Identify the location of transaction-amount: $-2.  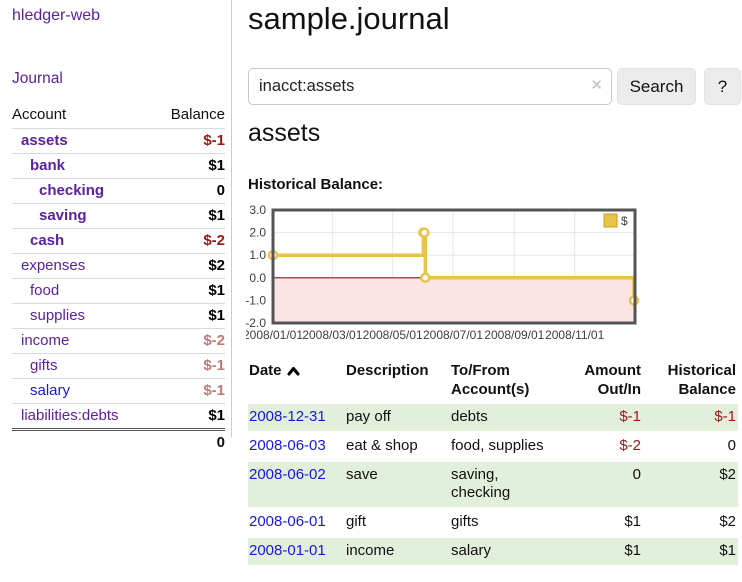
(630, 445).